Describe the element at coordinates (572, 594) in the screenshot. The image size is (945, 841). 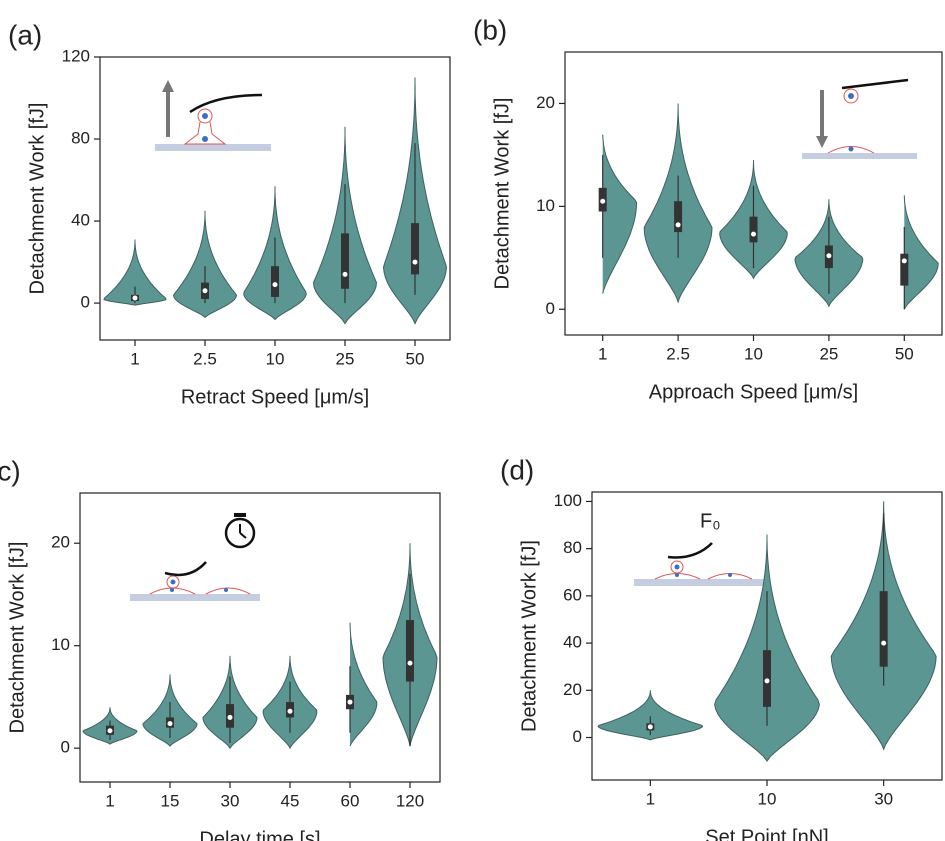
I see `y-tick-label: 60` at that location.